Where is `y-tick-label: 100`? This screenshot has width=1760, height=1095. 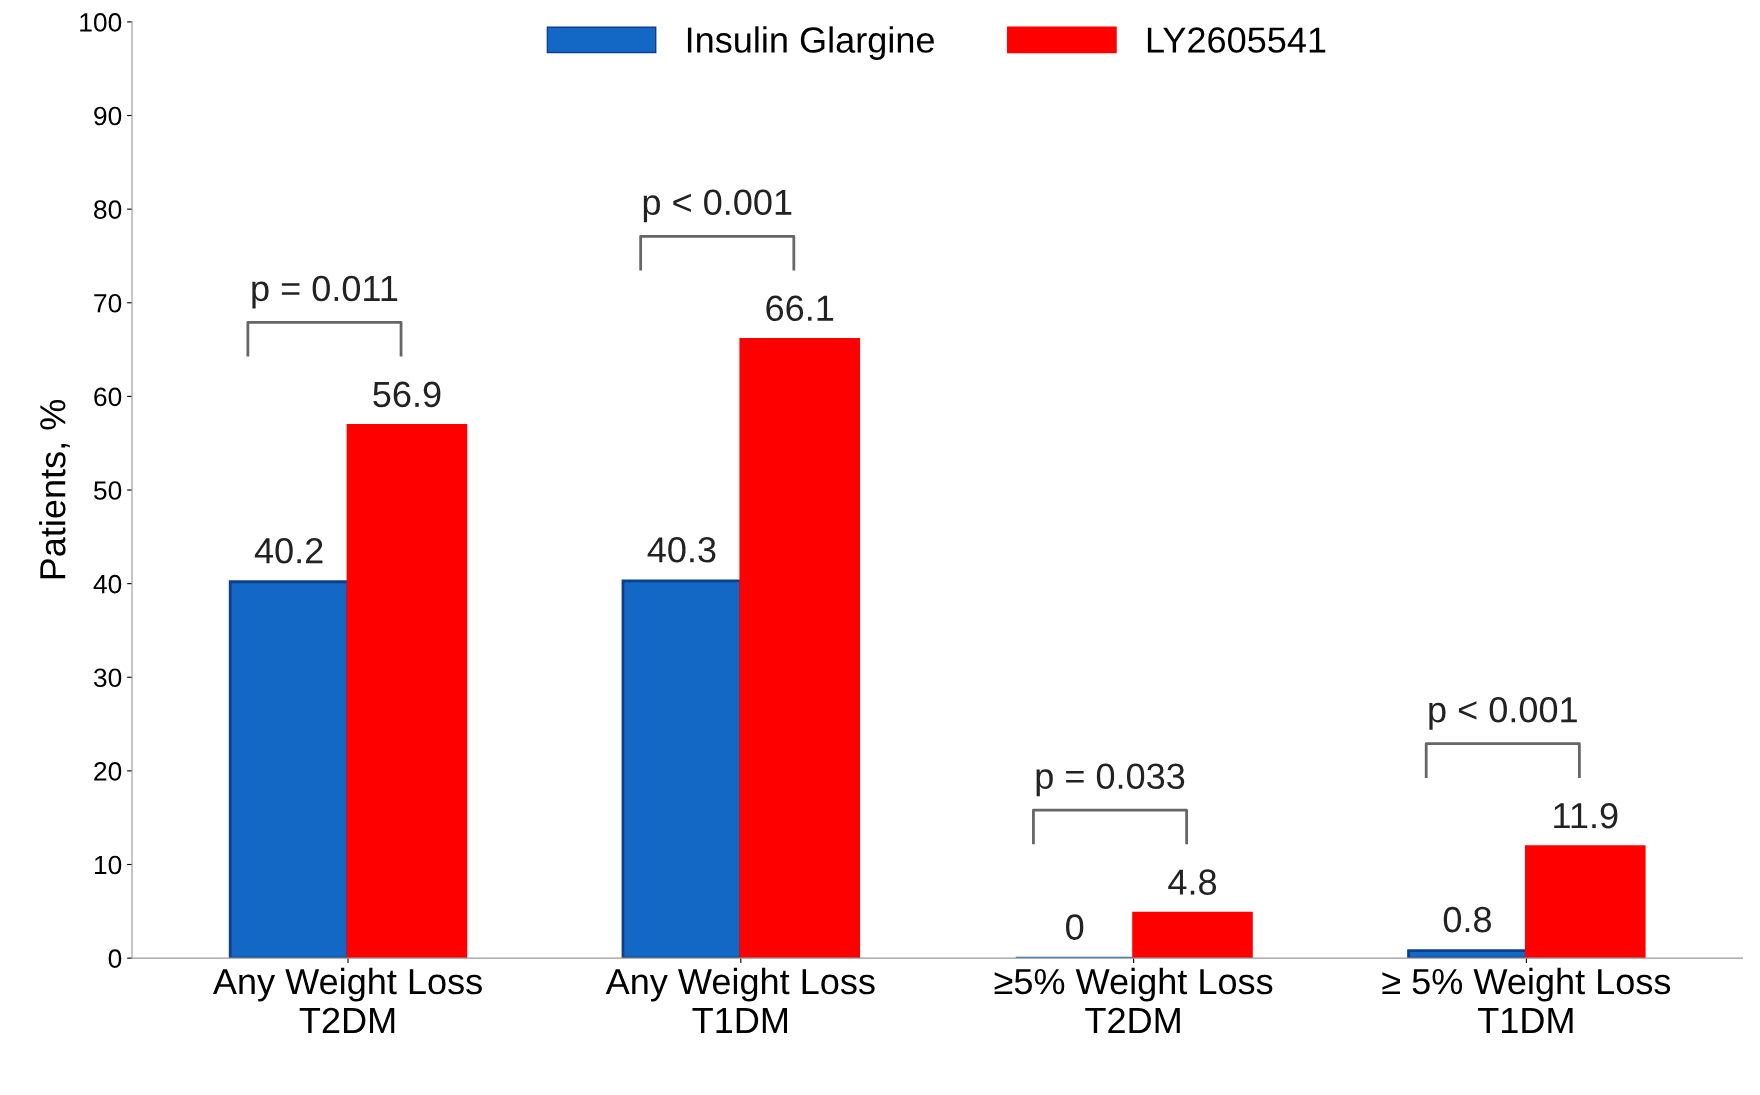
y-tick-label: 100 is located at coordinates (101, 22).